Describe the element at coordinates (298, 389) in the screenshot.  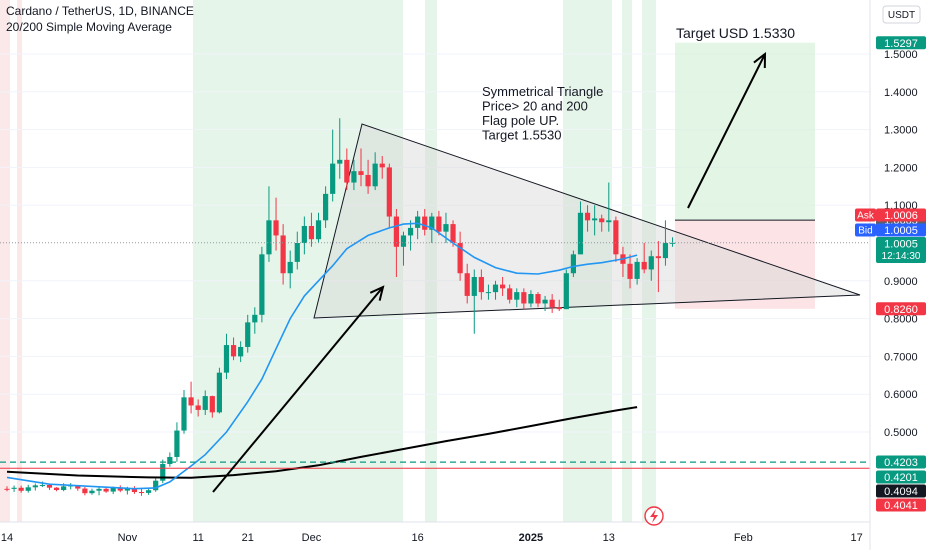
I see `up-arrow-left` at that location.